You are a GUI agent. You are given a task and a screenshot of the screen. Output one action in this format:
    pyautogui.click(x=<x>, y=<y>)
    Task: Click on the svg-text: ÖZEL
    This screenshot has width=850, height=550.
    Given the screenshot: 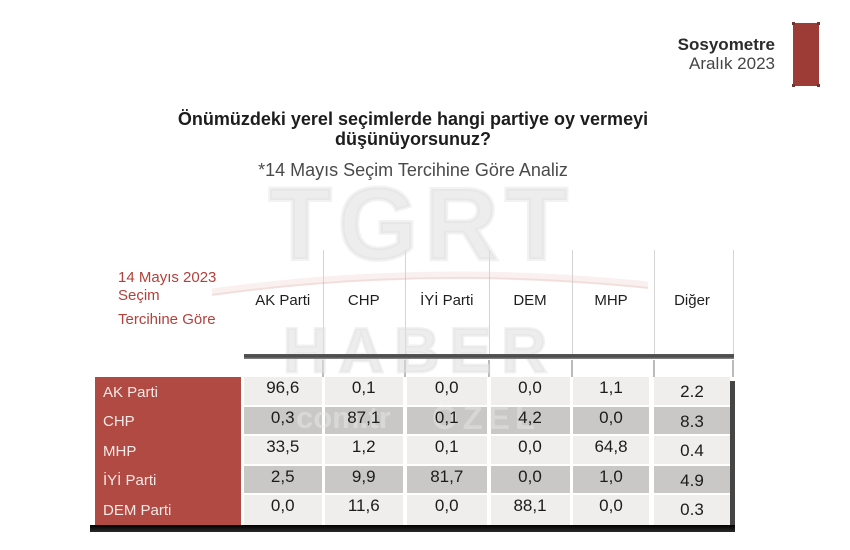 What is the action you would take?
    pyautogui.click(x=486, y=417)
    